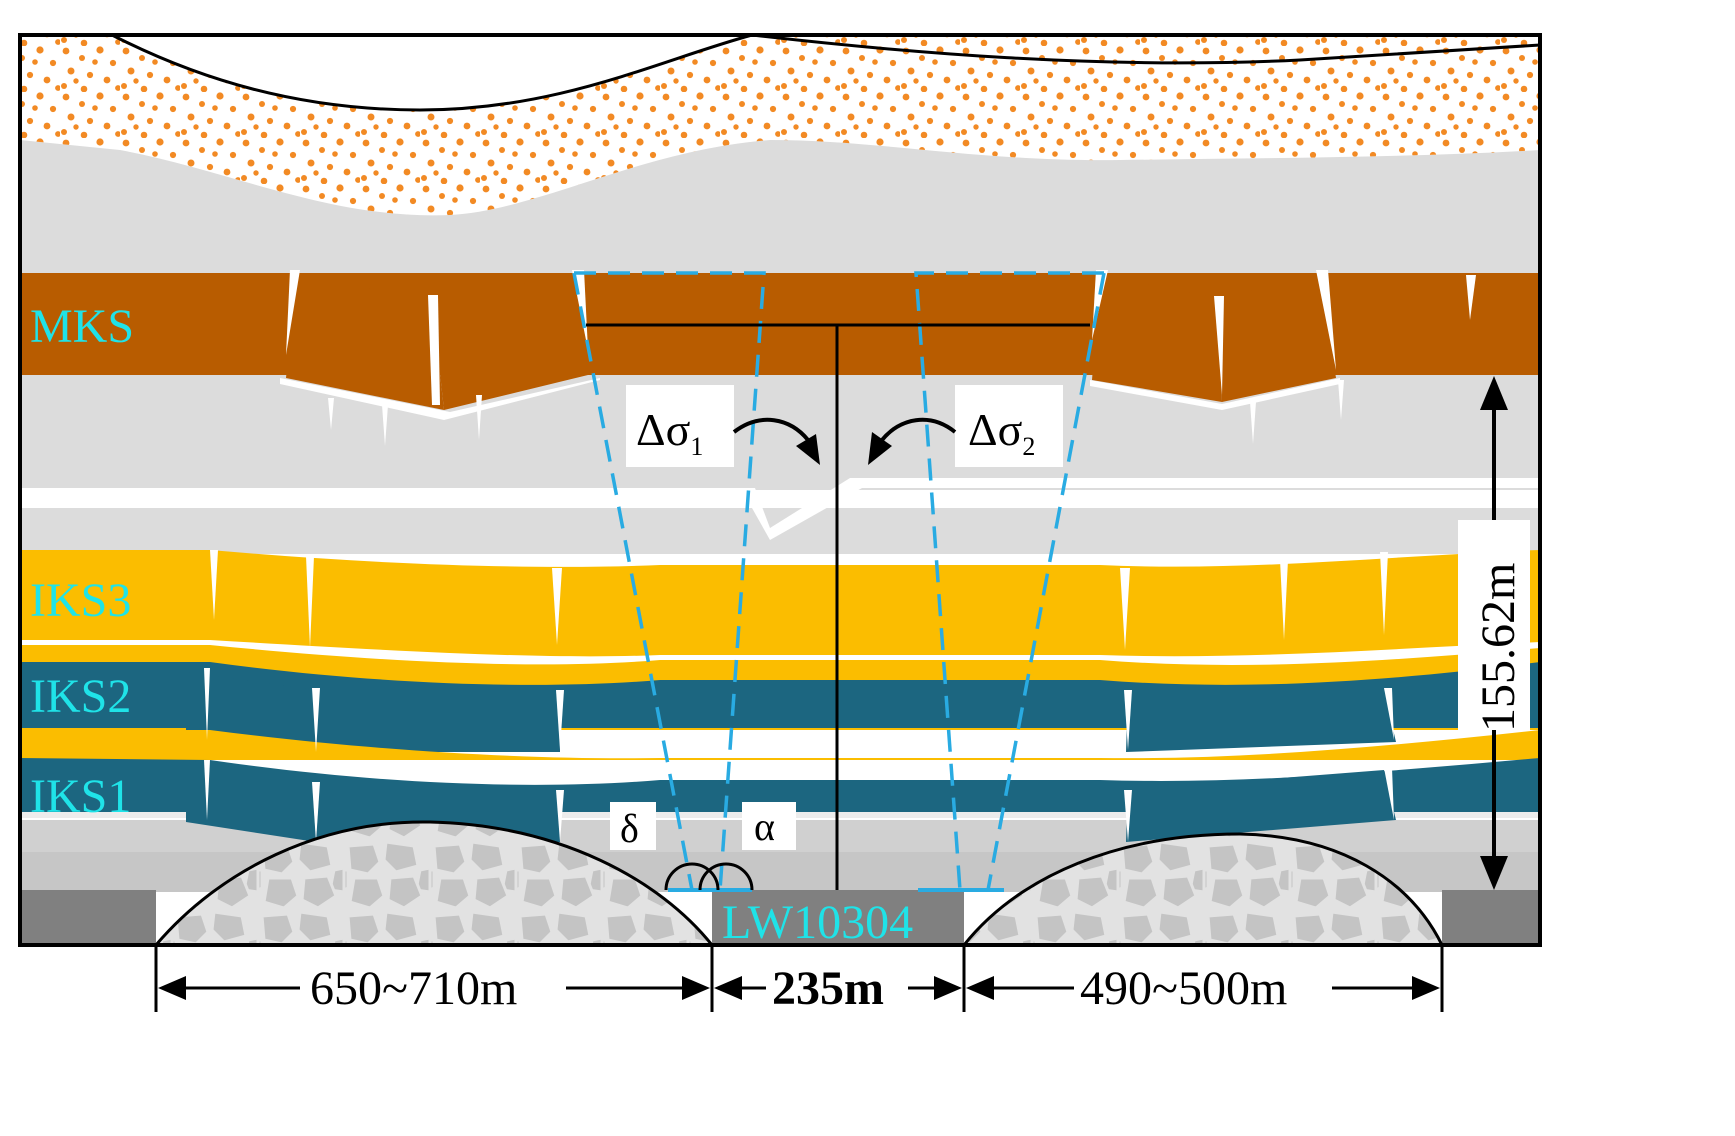 This screenshot has width=1735, height=1136. I want to click on dimension-arrowheads, so click(799, 988).